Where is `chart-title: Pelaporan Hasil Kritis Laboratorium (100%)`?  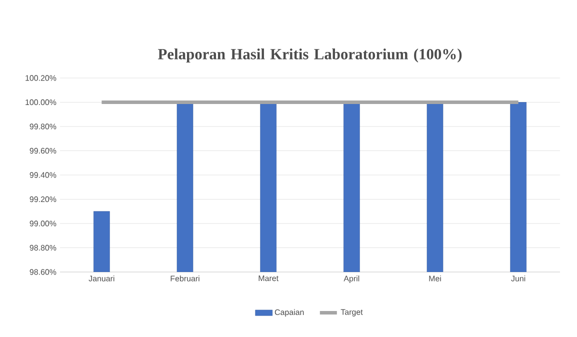 chart-title: Pelaporan Hasil Kritis Laboratorium (100%) is located at coordinates (310, 55).